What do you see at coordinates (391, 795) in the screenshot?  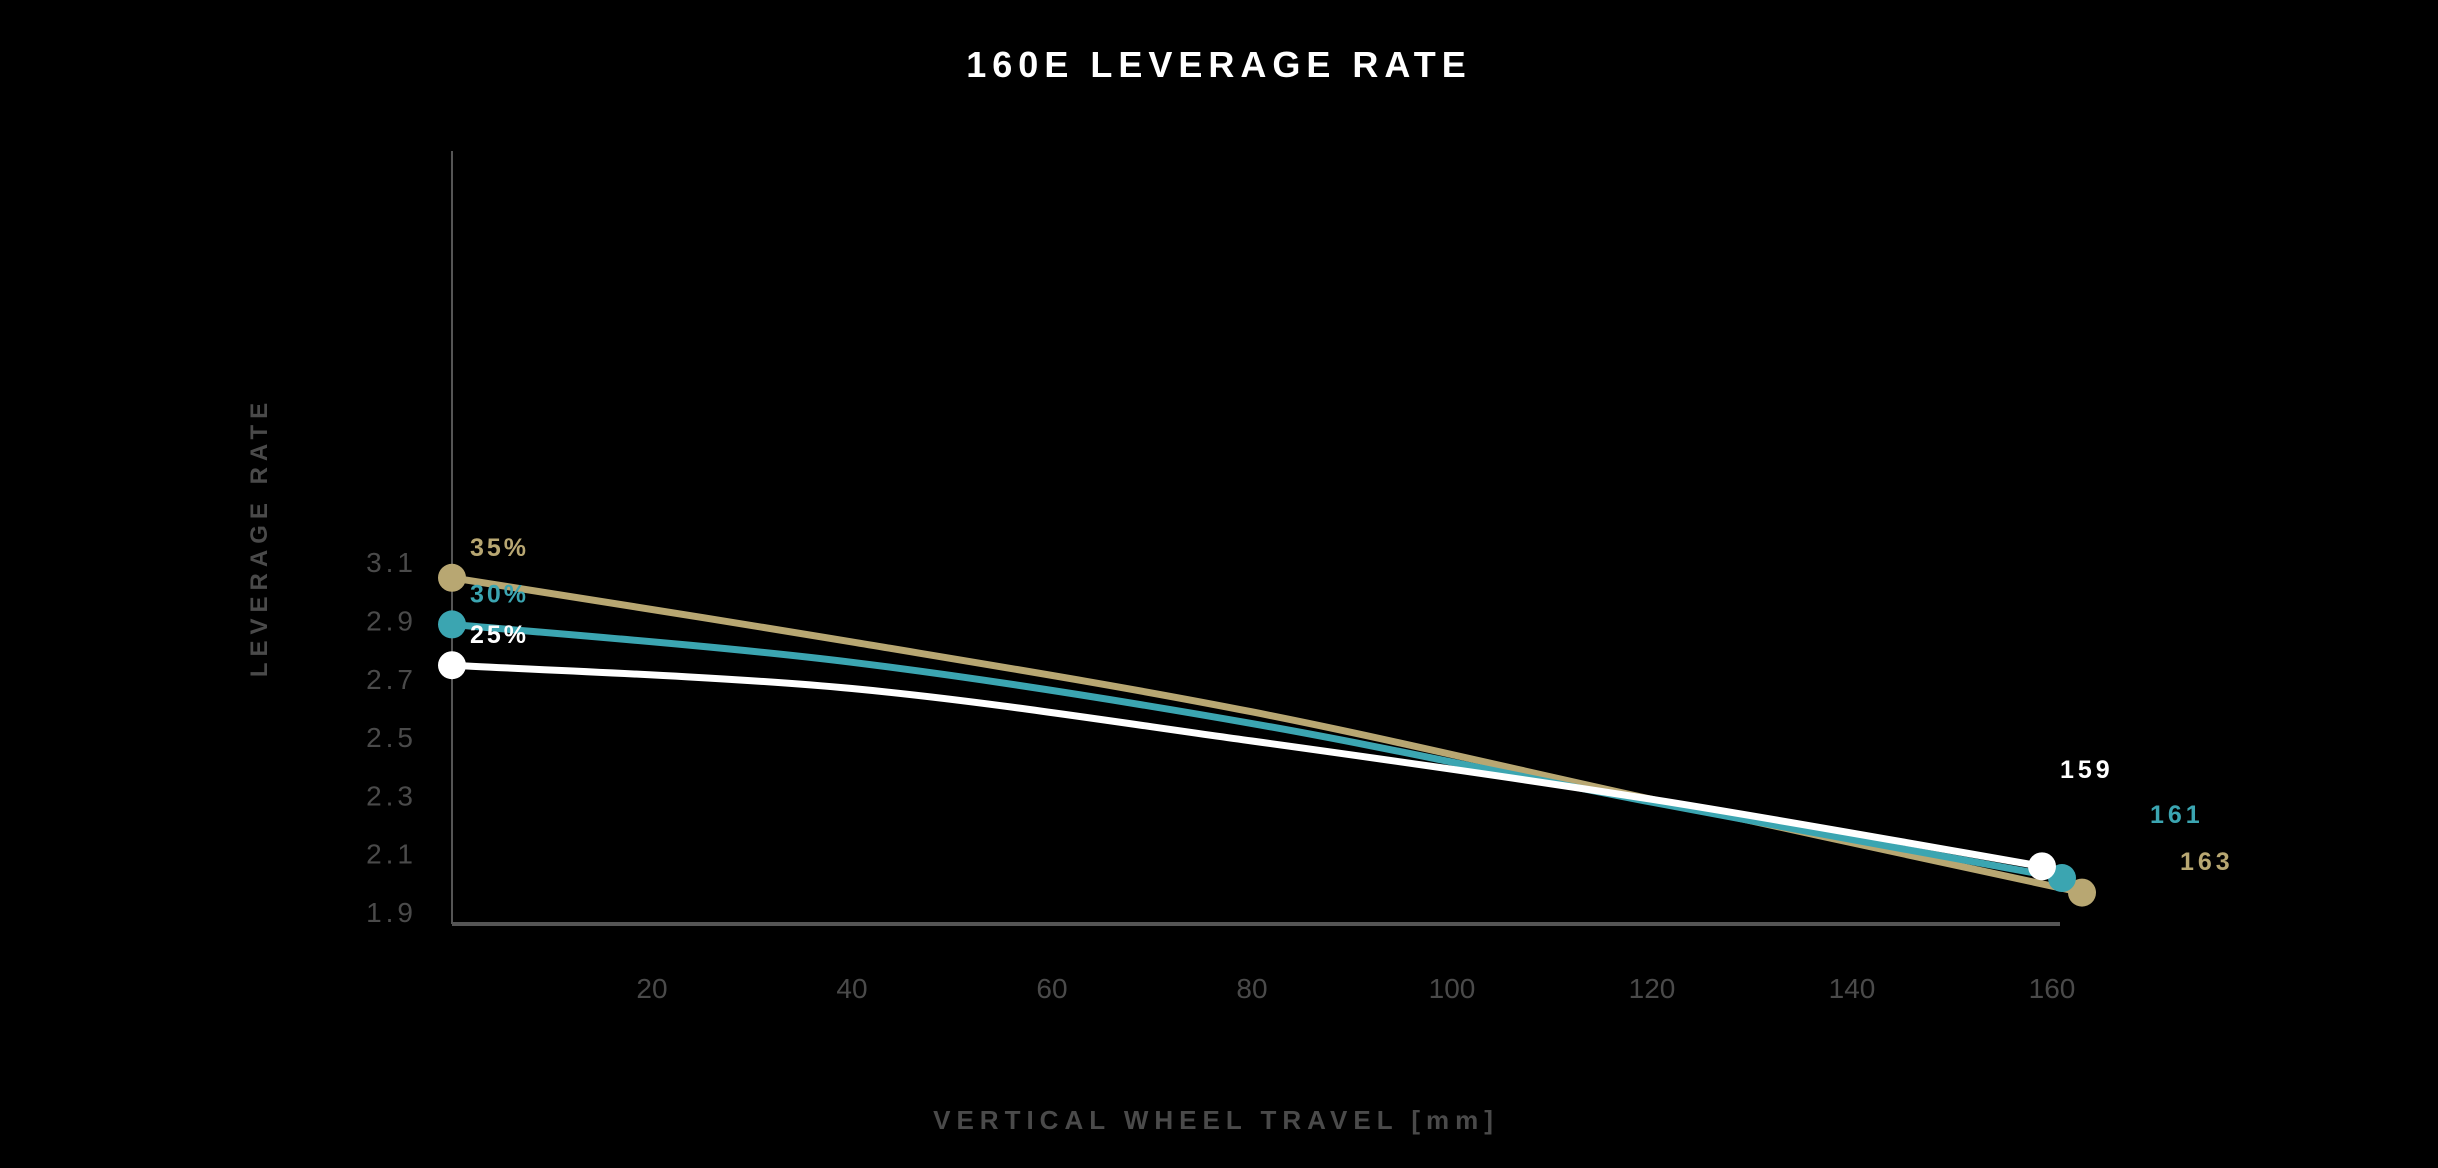 I see `y-tick-label: 2.3` at bounding box center [391, 795].